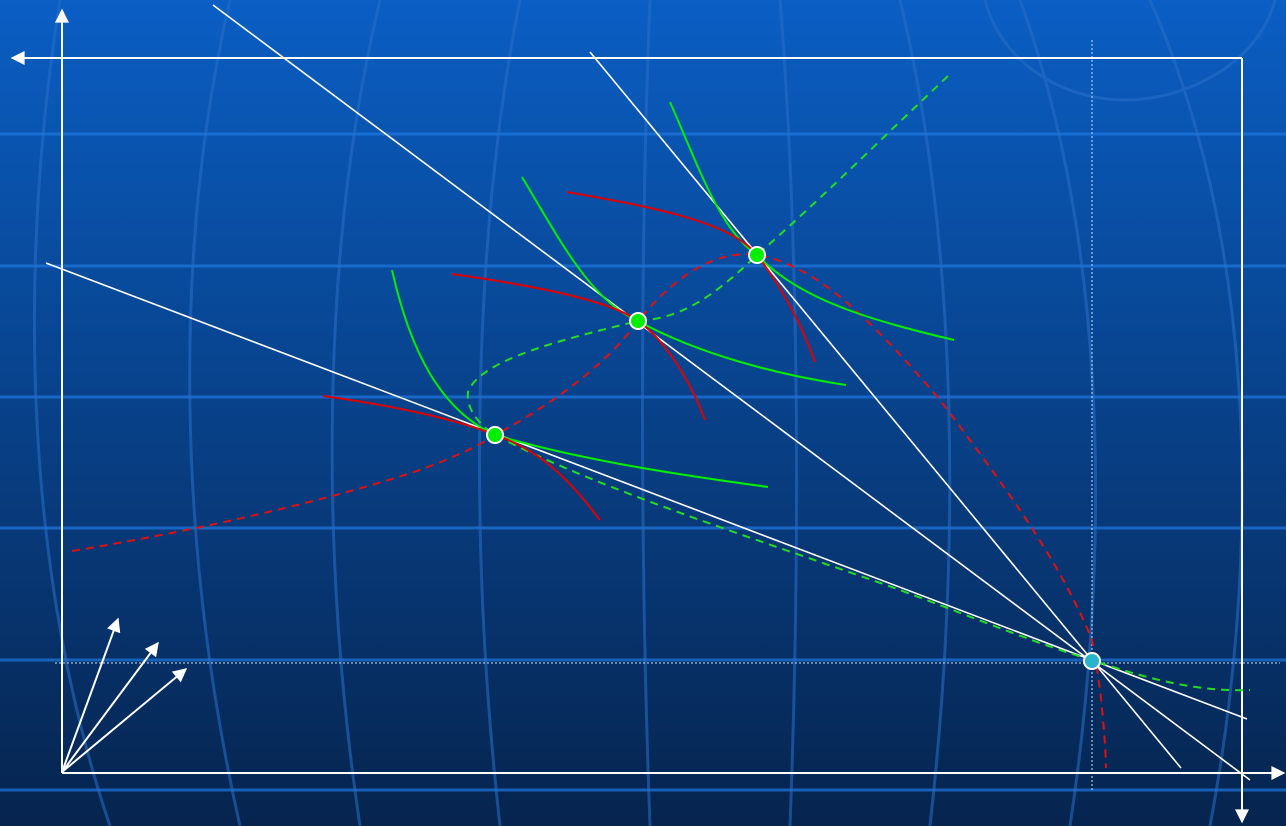 The image size is (1286, 826). I want to click on second-origin-point, so click(1092, 661).